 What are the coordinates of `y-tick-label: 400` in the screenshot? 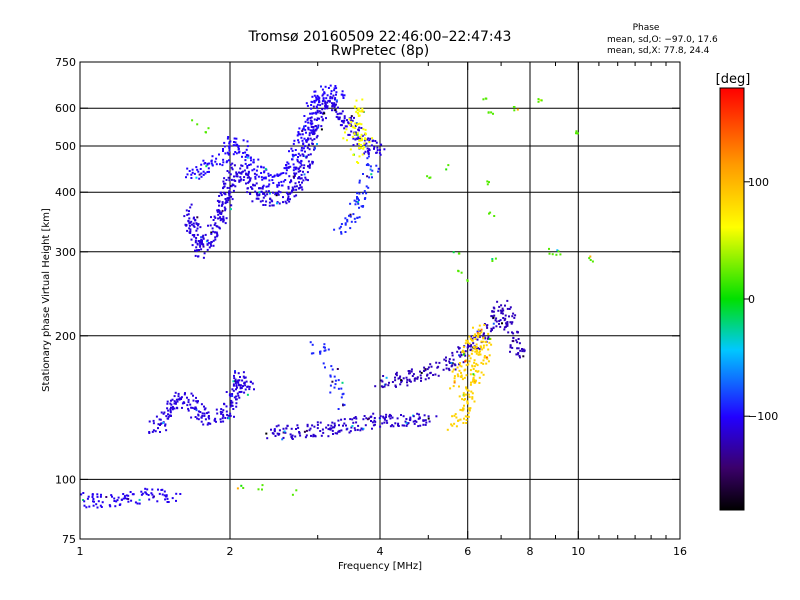 It's located at (65, 192).